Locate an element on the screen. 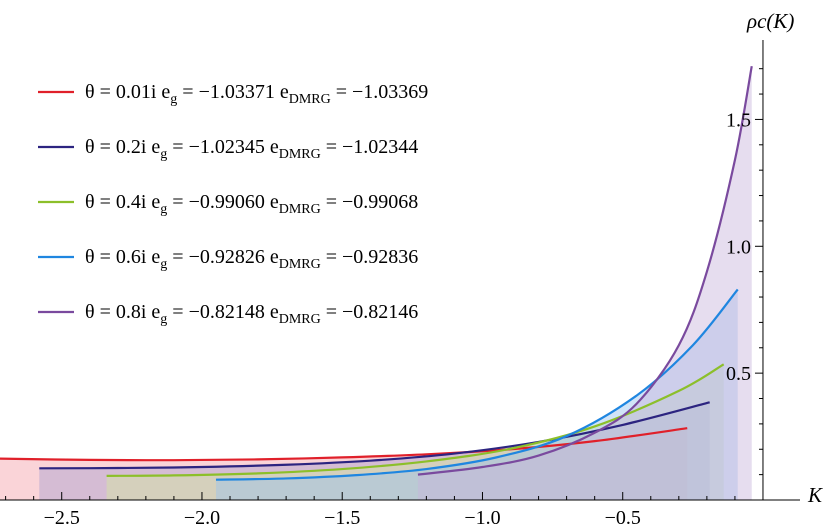  legend-entry-3: θ = 0.4i eg = −0.99060 eDMRG = −0.99068 is located at coordinates (251, 204).